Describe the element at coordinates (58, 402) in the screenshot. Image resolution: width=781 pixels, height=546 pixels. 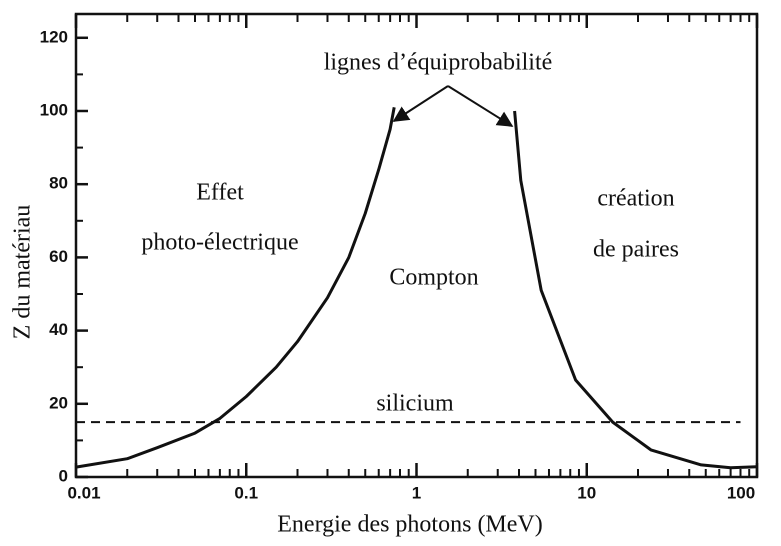
I see `y-tick-label: 20` at that location.